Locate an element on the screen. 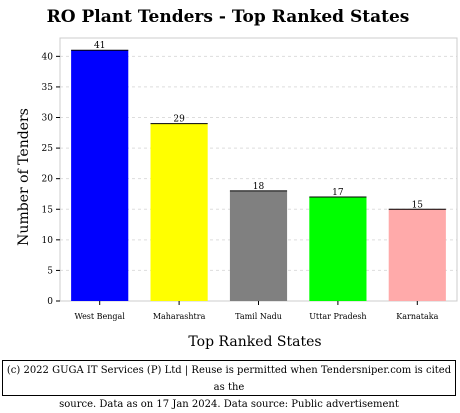 Image resolution: width=460 pixels, height=413 pixels. y-tick-label: 35 is located at coordinates (48, 88).